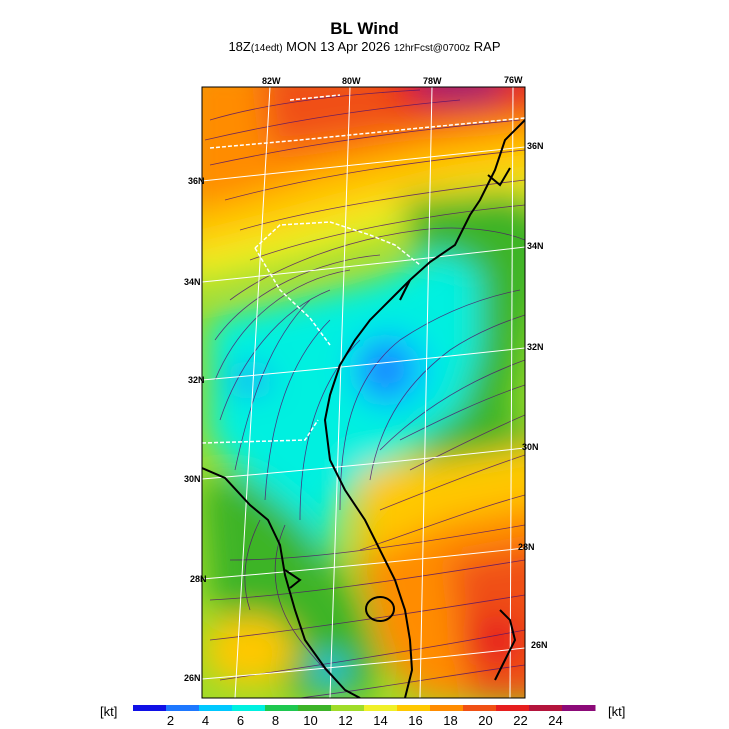  I want to click on colorbar-tick-label: 20, so click(485, 720).